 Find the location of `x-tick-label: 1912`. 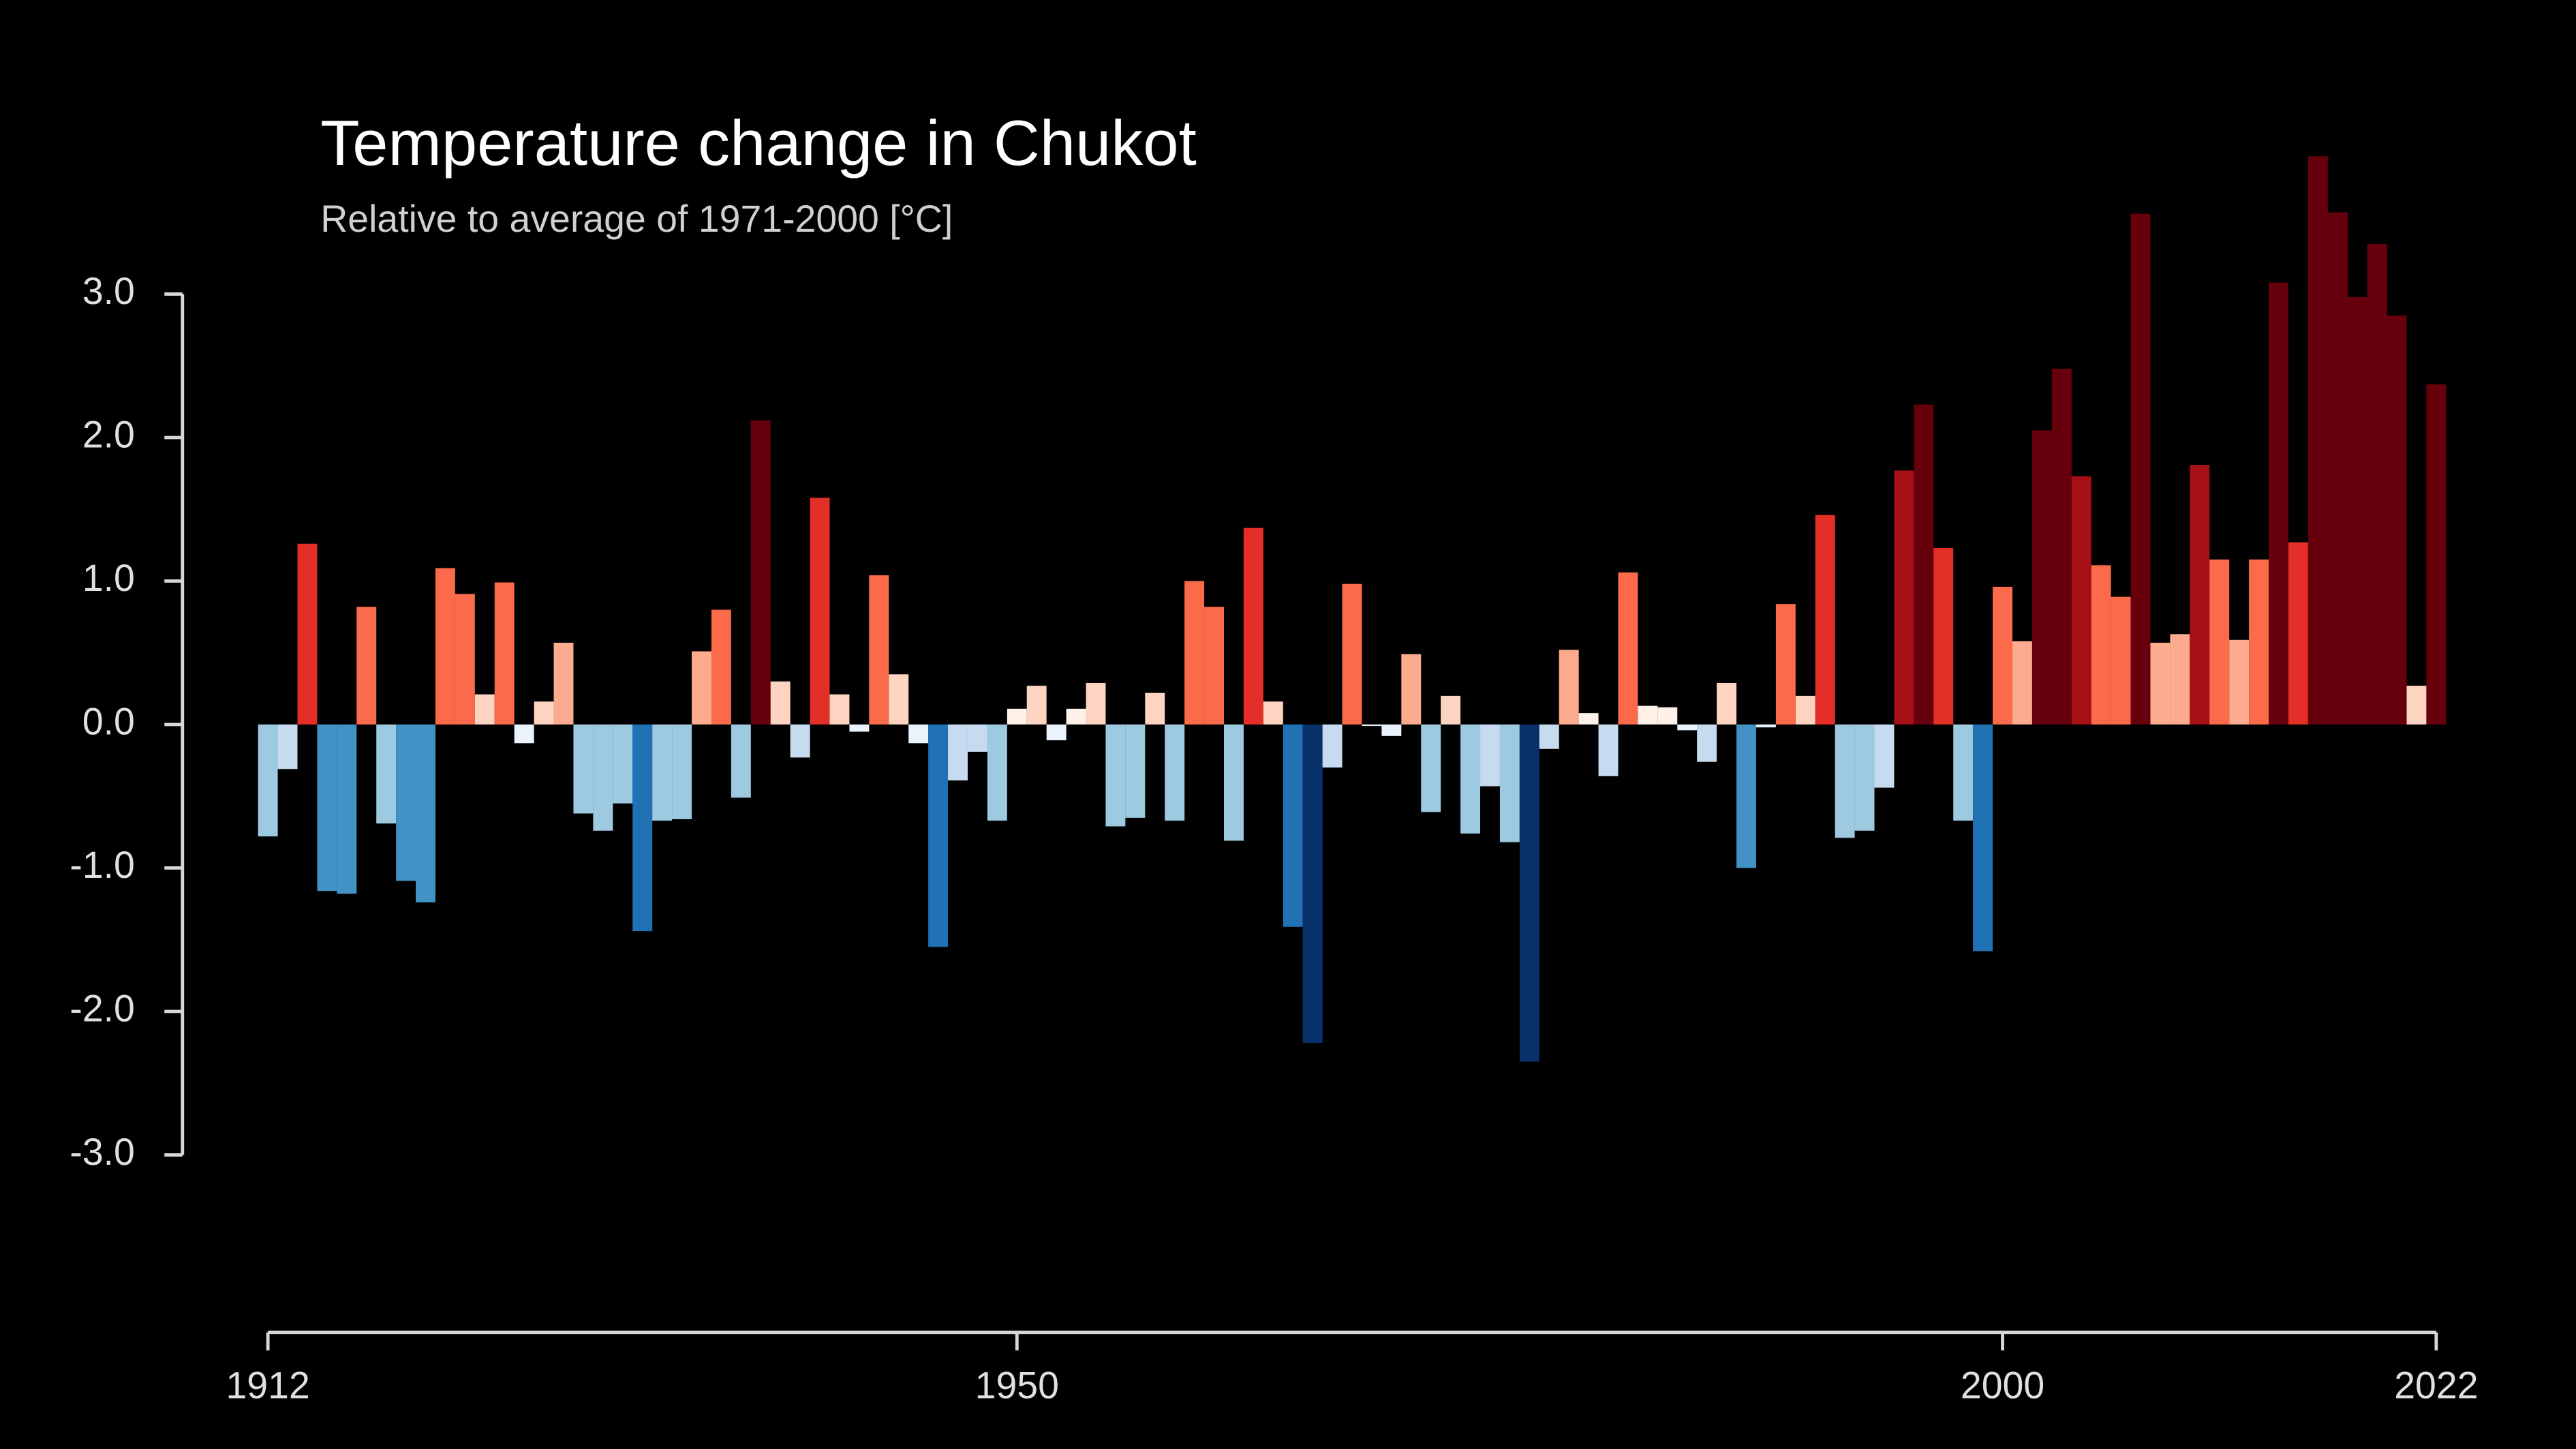

x-tick-label: 1912 is located at coordinates (267, 1385).